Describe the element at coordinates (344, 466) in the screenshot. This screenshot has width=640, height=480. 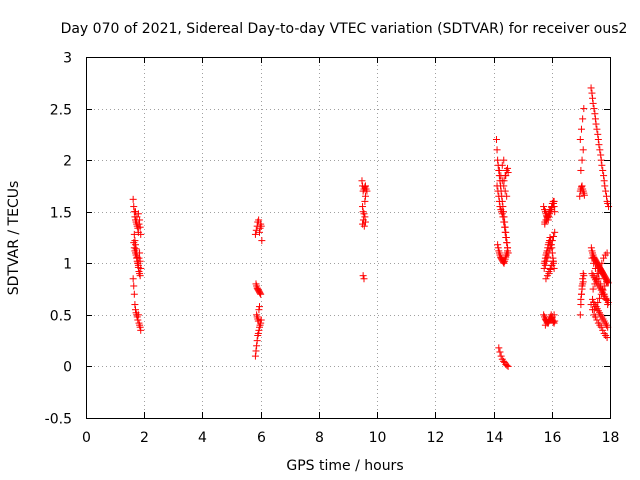
I see `x-axis-label: GPS time / hours` at that location.